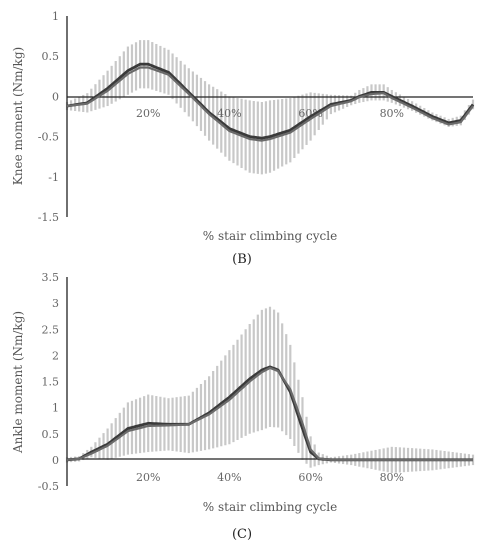  What do you see at coordinates (229, 113) in the screenshot?
I see `b-x-tick-label: 40%` at bounding box center [229, 113].